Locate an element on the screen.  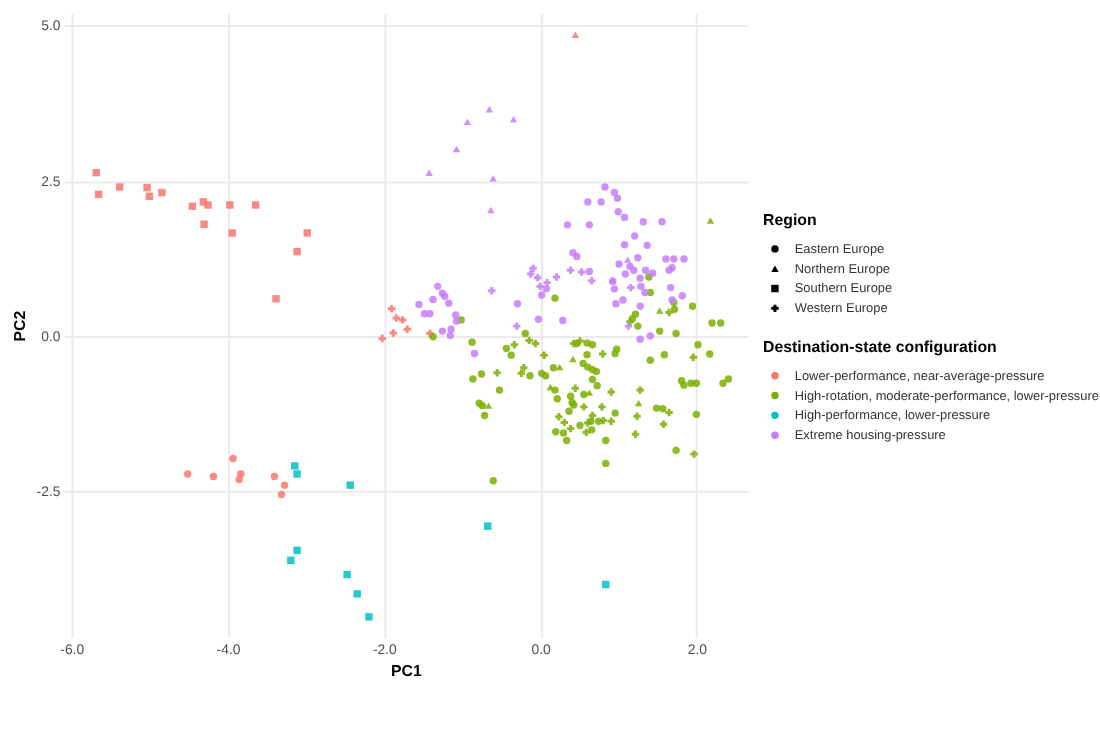
y-axis-title: PC2 is located at coordinates (19, 325).